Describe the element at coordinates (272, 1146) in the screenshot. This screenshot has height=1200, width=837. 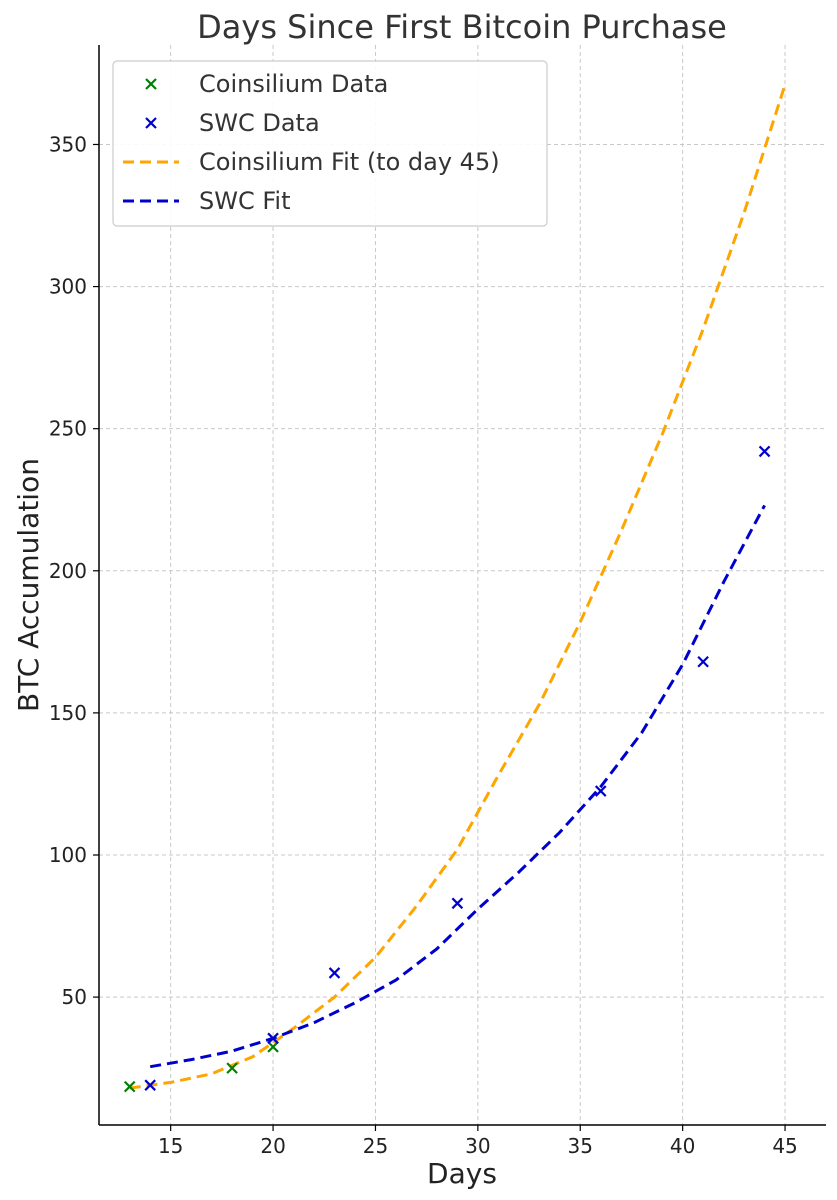
I see `x-tick-label: 20` at that location.